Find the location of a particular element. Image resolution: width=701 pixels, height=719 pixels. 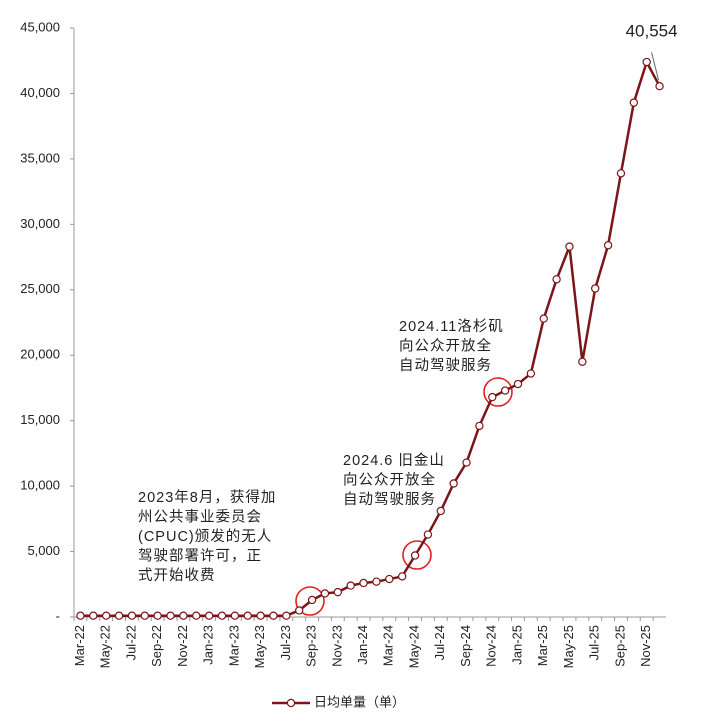

annotation: 州公共事业委员会 is located at coordinates (200, 516).